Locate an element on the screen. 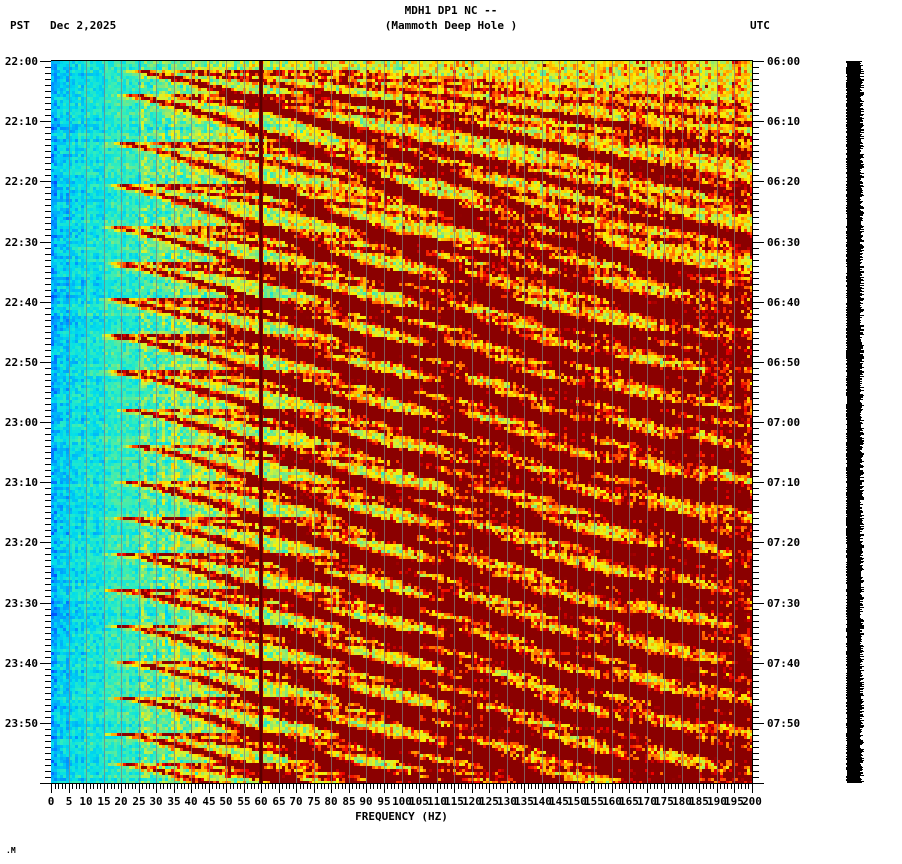  freq-tick-label: 90 is located at coordinates (366, 801).